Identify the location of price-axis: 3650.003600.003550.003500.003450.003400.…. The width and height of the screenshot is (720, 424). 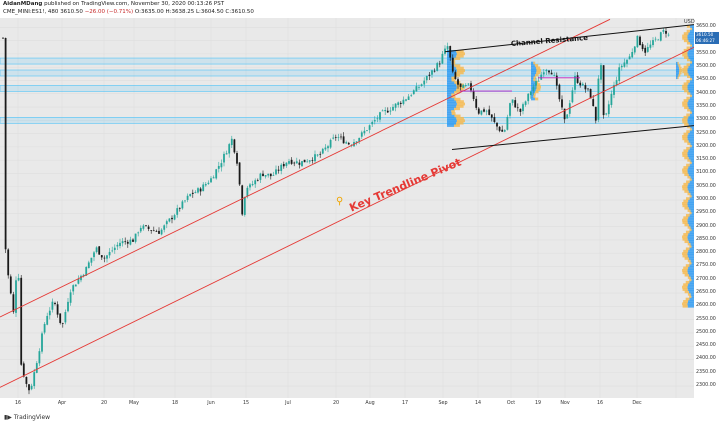
(707, 208).